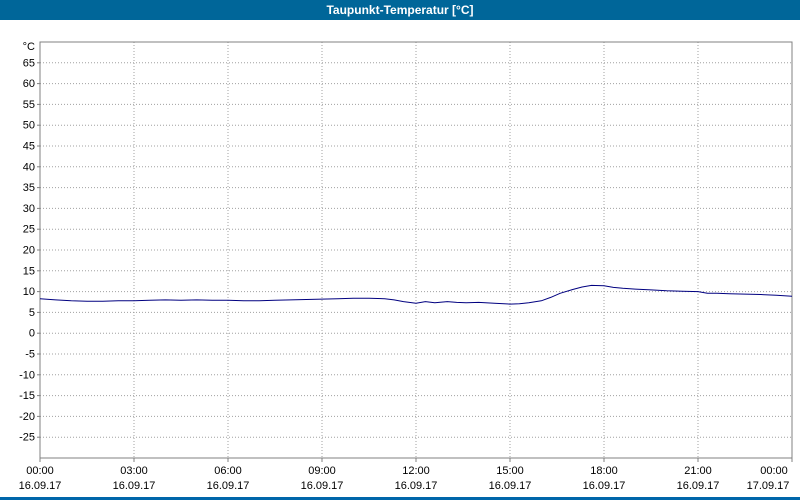 The image size is (800, 500). Describe the element at coordinates (27, 438) in the screenshot. I see `y-tick-label: -25` at that location.